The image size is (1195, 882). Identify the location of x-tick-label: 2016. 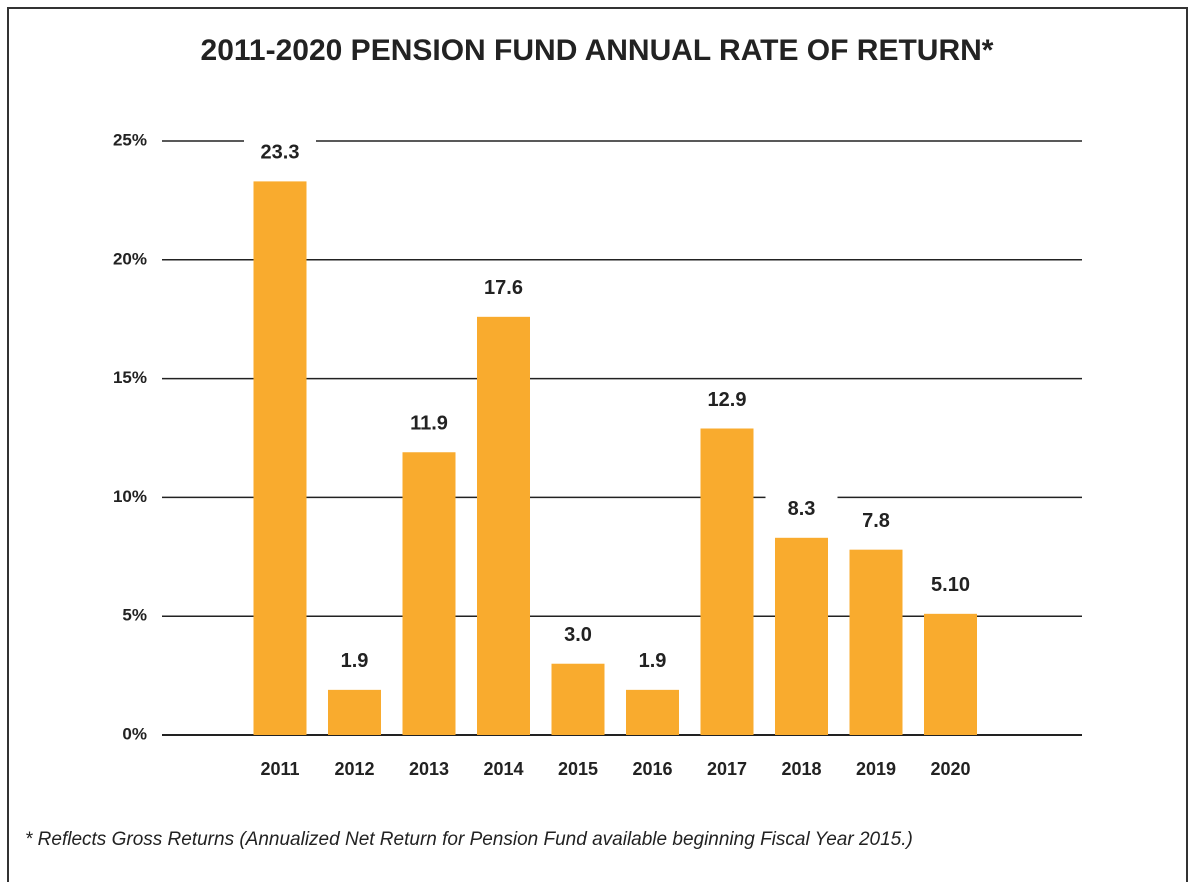
(652, 769).